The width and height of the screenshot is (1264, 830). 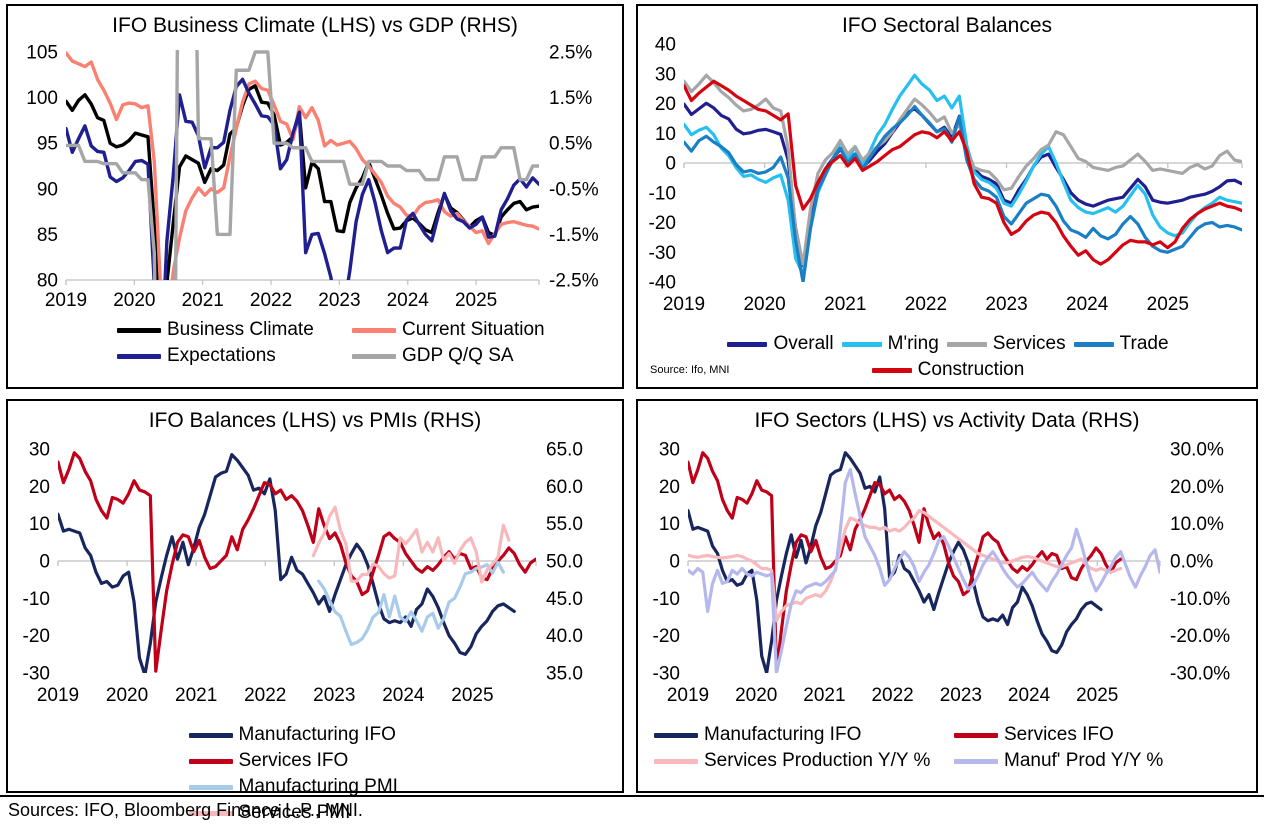 What do you see at coordinates (294, 812) in the screenshot?
I see `legend-label: Services PMI` at bounding box center [294, 812].